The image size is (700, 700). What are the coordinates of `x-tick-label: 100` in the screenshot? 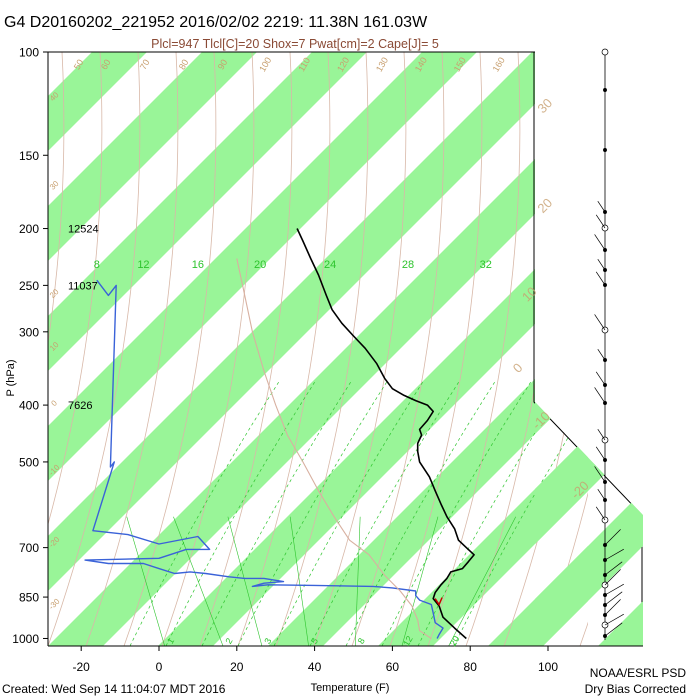 It's located at (548, 667).